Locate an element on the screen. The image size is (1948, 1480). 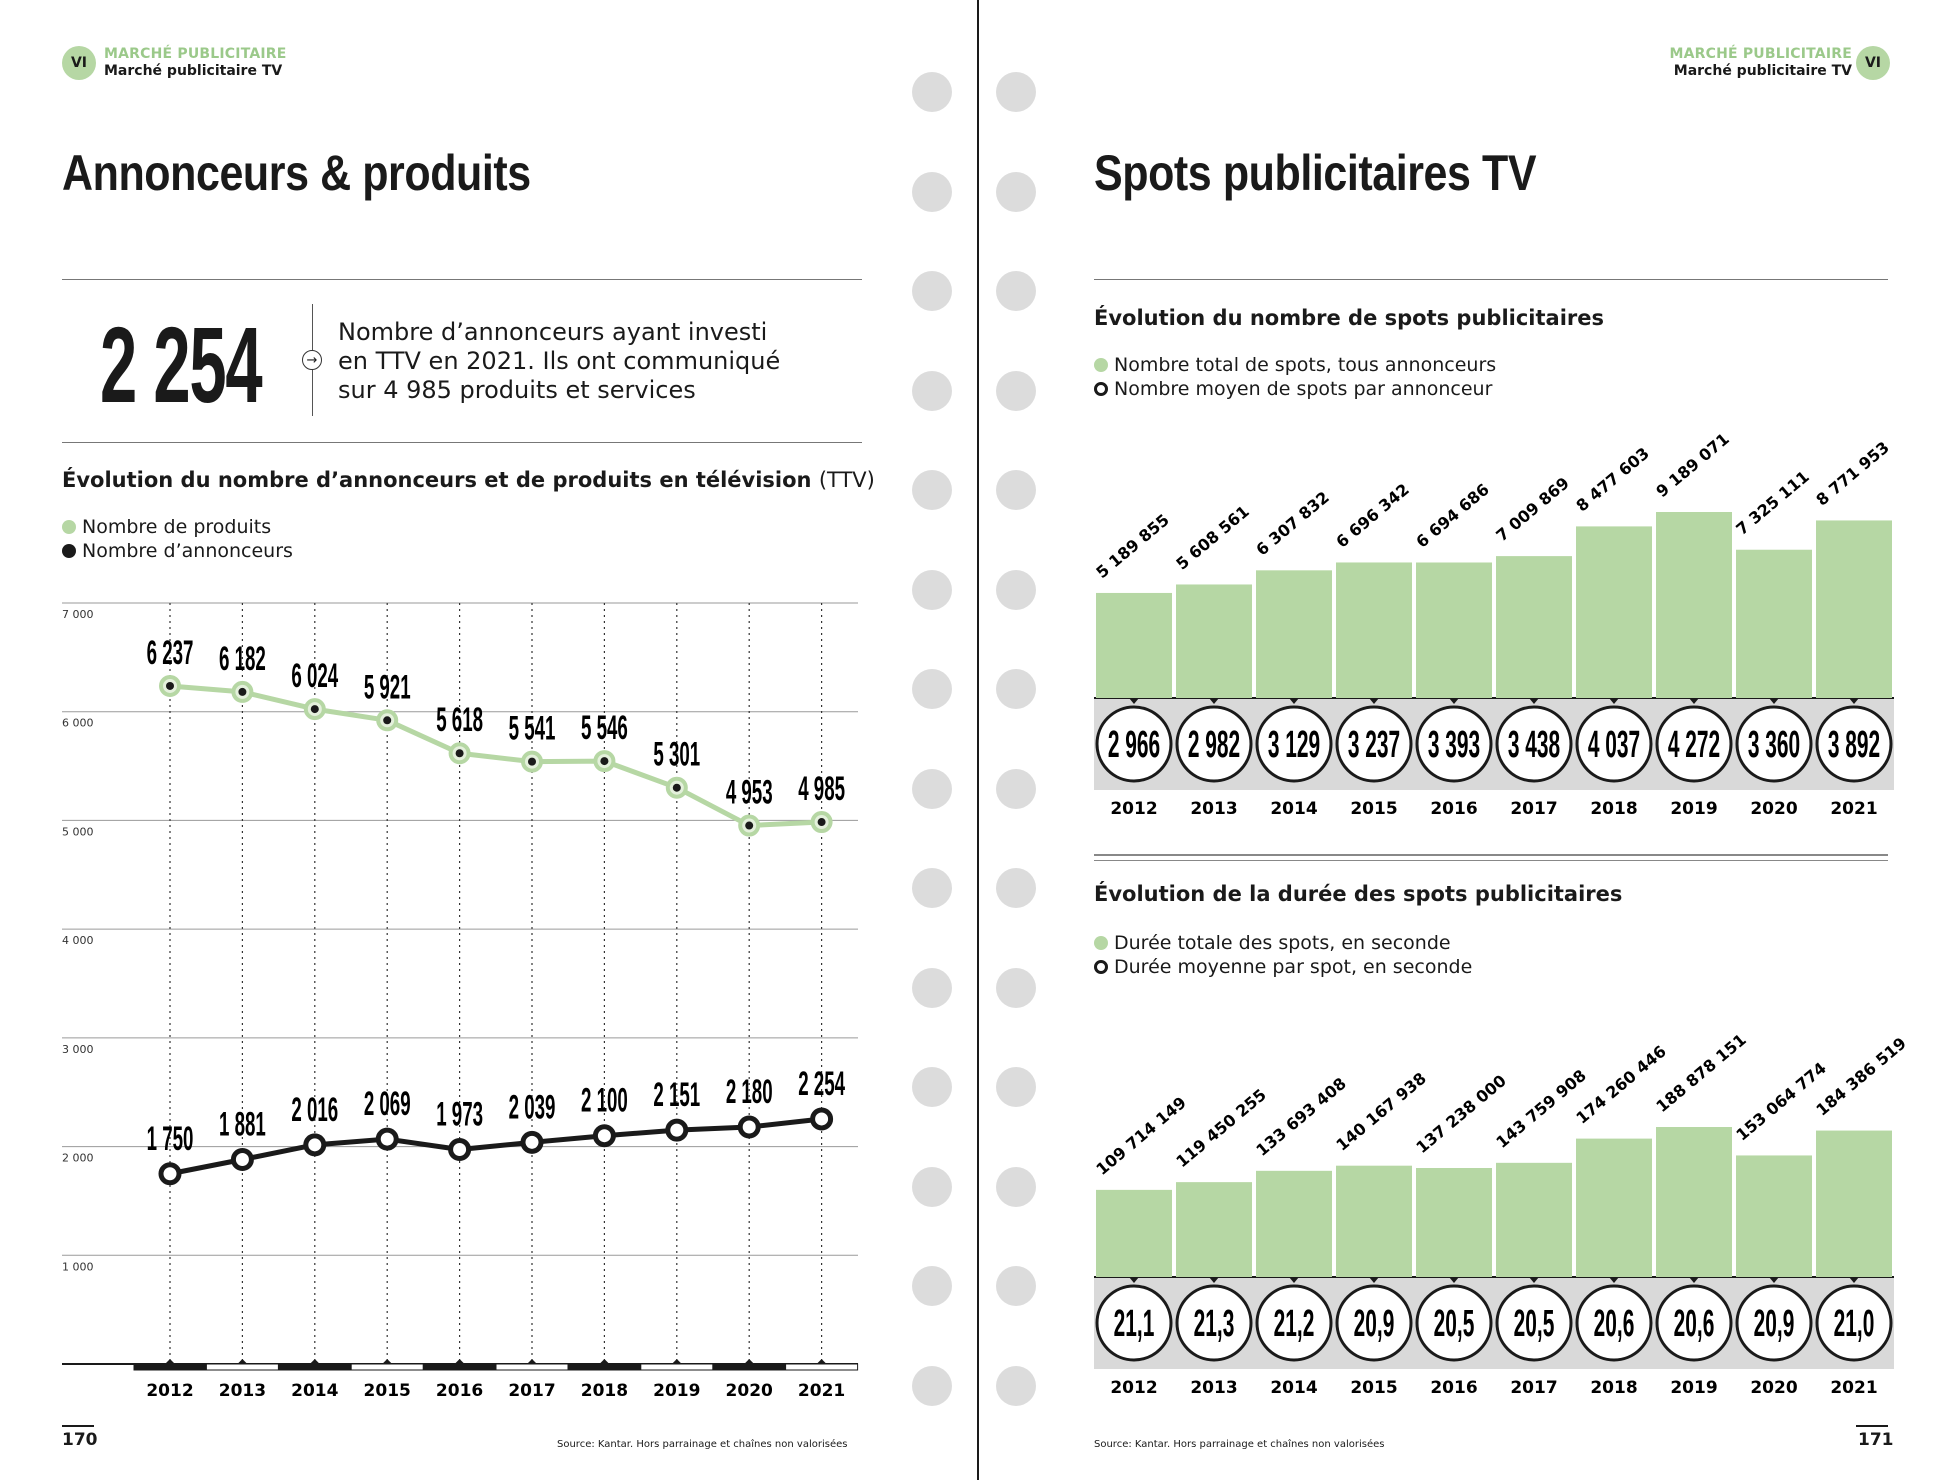
page-number-rule-left is located at coordinates (78, 1426).